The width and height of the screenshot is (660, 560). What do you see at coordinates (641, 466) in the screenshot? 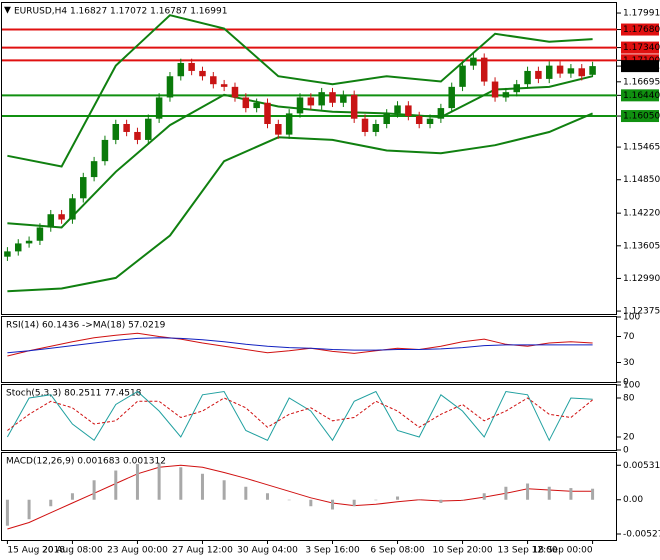
I see `y-tick-label: 0.005311` at bounding box center [641, 466].